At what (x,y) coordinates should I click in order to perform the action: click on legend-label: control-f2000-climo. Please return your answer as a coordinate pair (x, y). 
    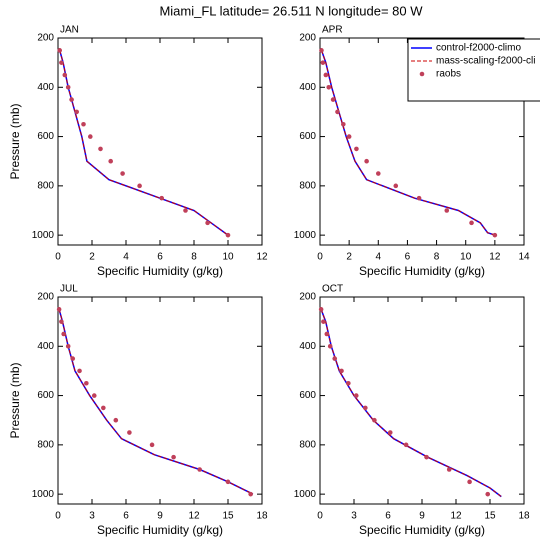
    Looking at the image, I should click on (478, 48).